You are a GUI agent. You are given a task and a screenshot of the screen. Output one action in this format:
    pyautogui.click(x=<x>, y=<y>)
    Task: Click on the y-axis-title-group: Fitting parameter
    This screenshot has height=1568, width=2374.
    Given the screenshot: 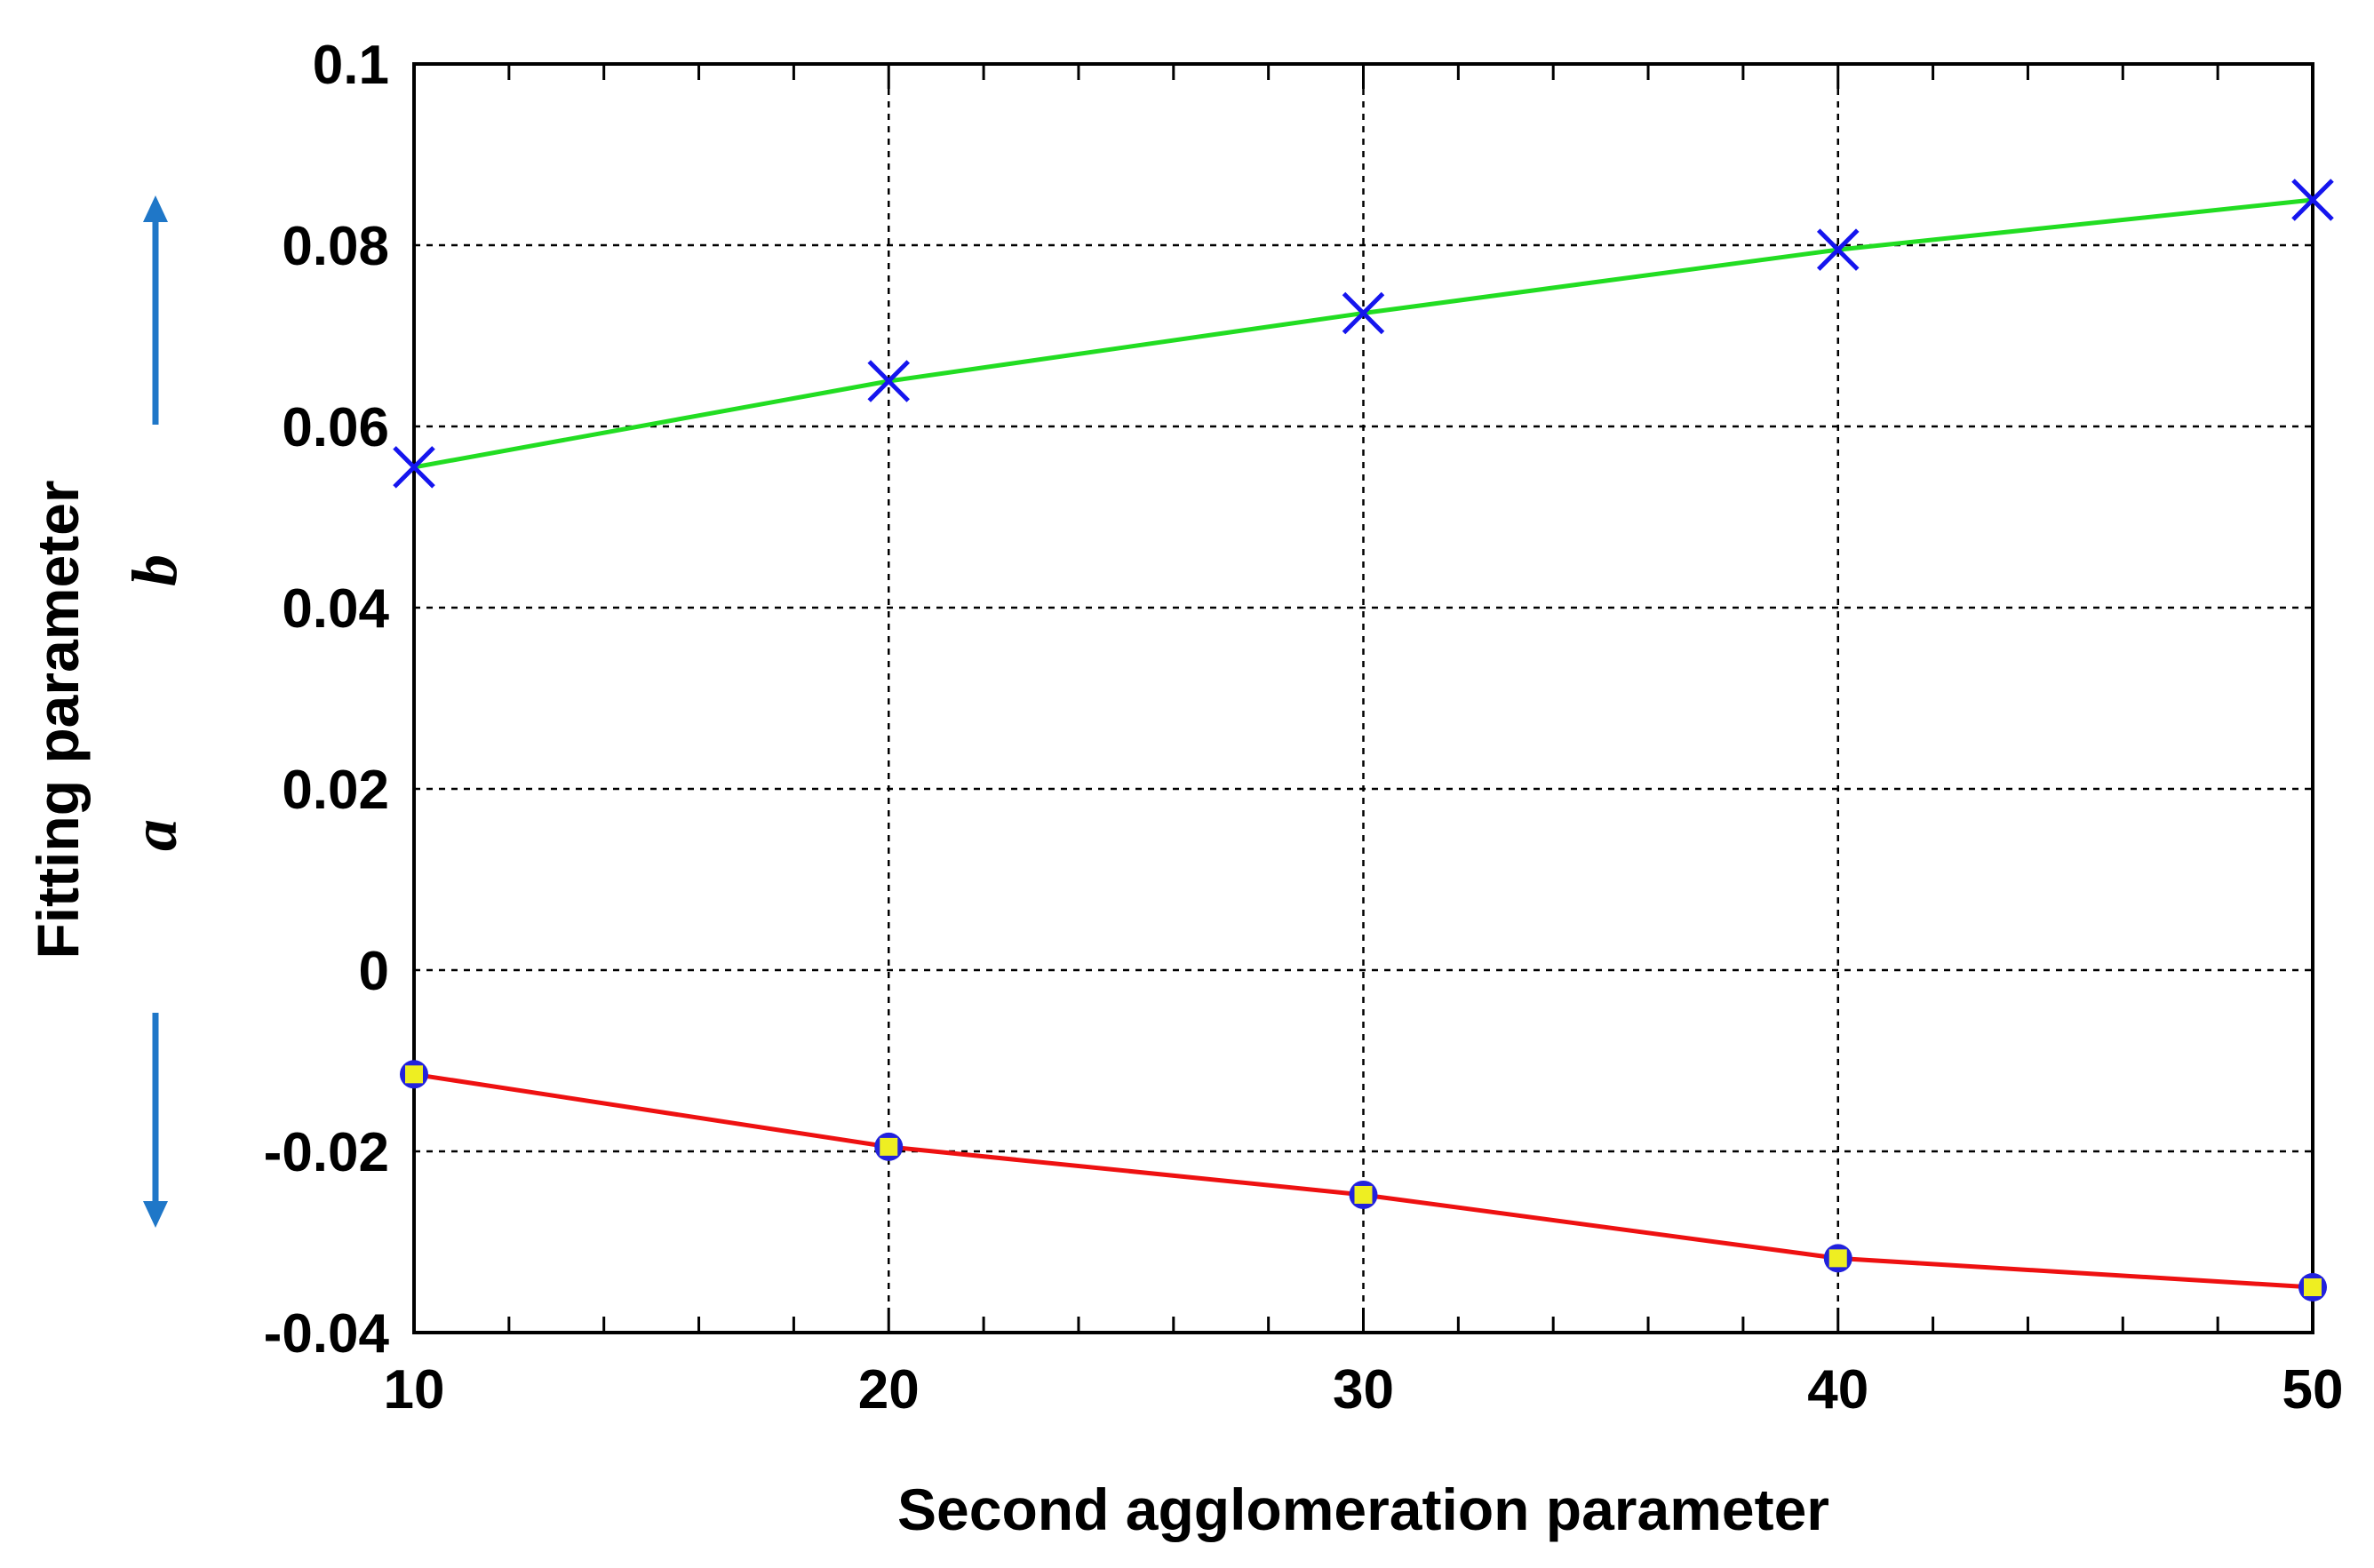 What is the action you would take?
    pyautogui.click(x=58, y=720)
    